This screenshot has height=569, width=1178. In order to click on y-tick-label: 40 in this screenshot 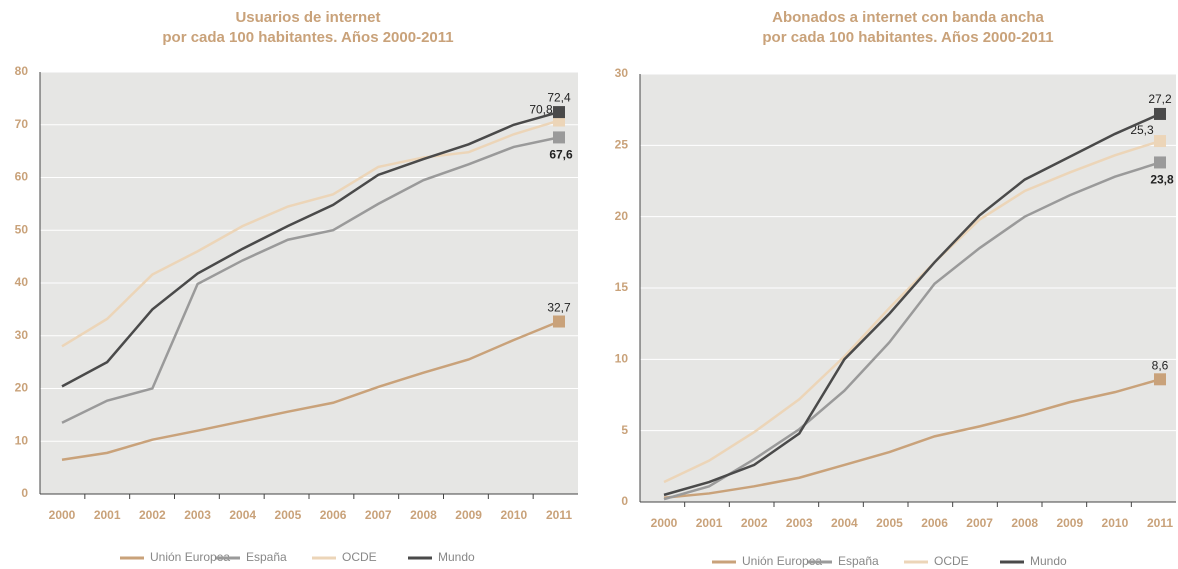, I will do `click(22, 282)`.